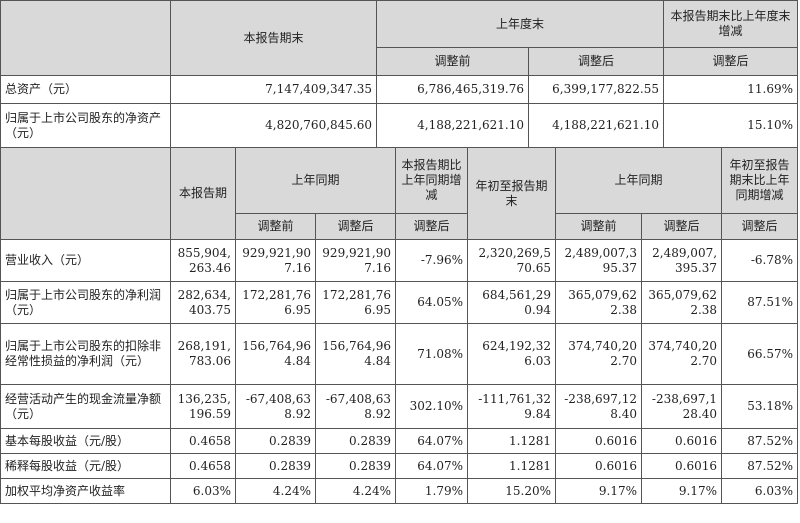 This screenshot has width=800, height=523. Describe the element at coordinates (85, 260) in the screenshot. I see `row-label: 营业收入（元）` at that location.